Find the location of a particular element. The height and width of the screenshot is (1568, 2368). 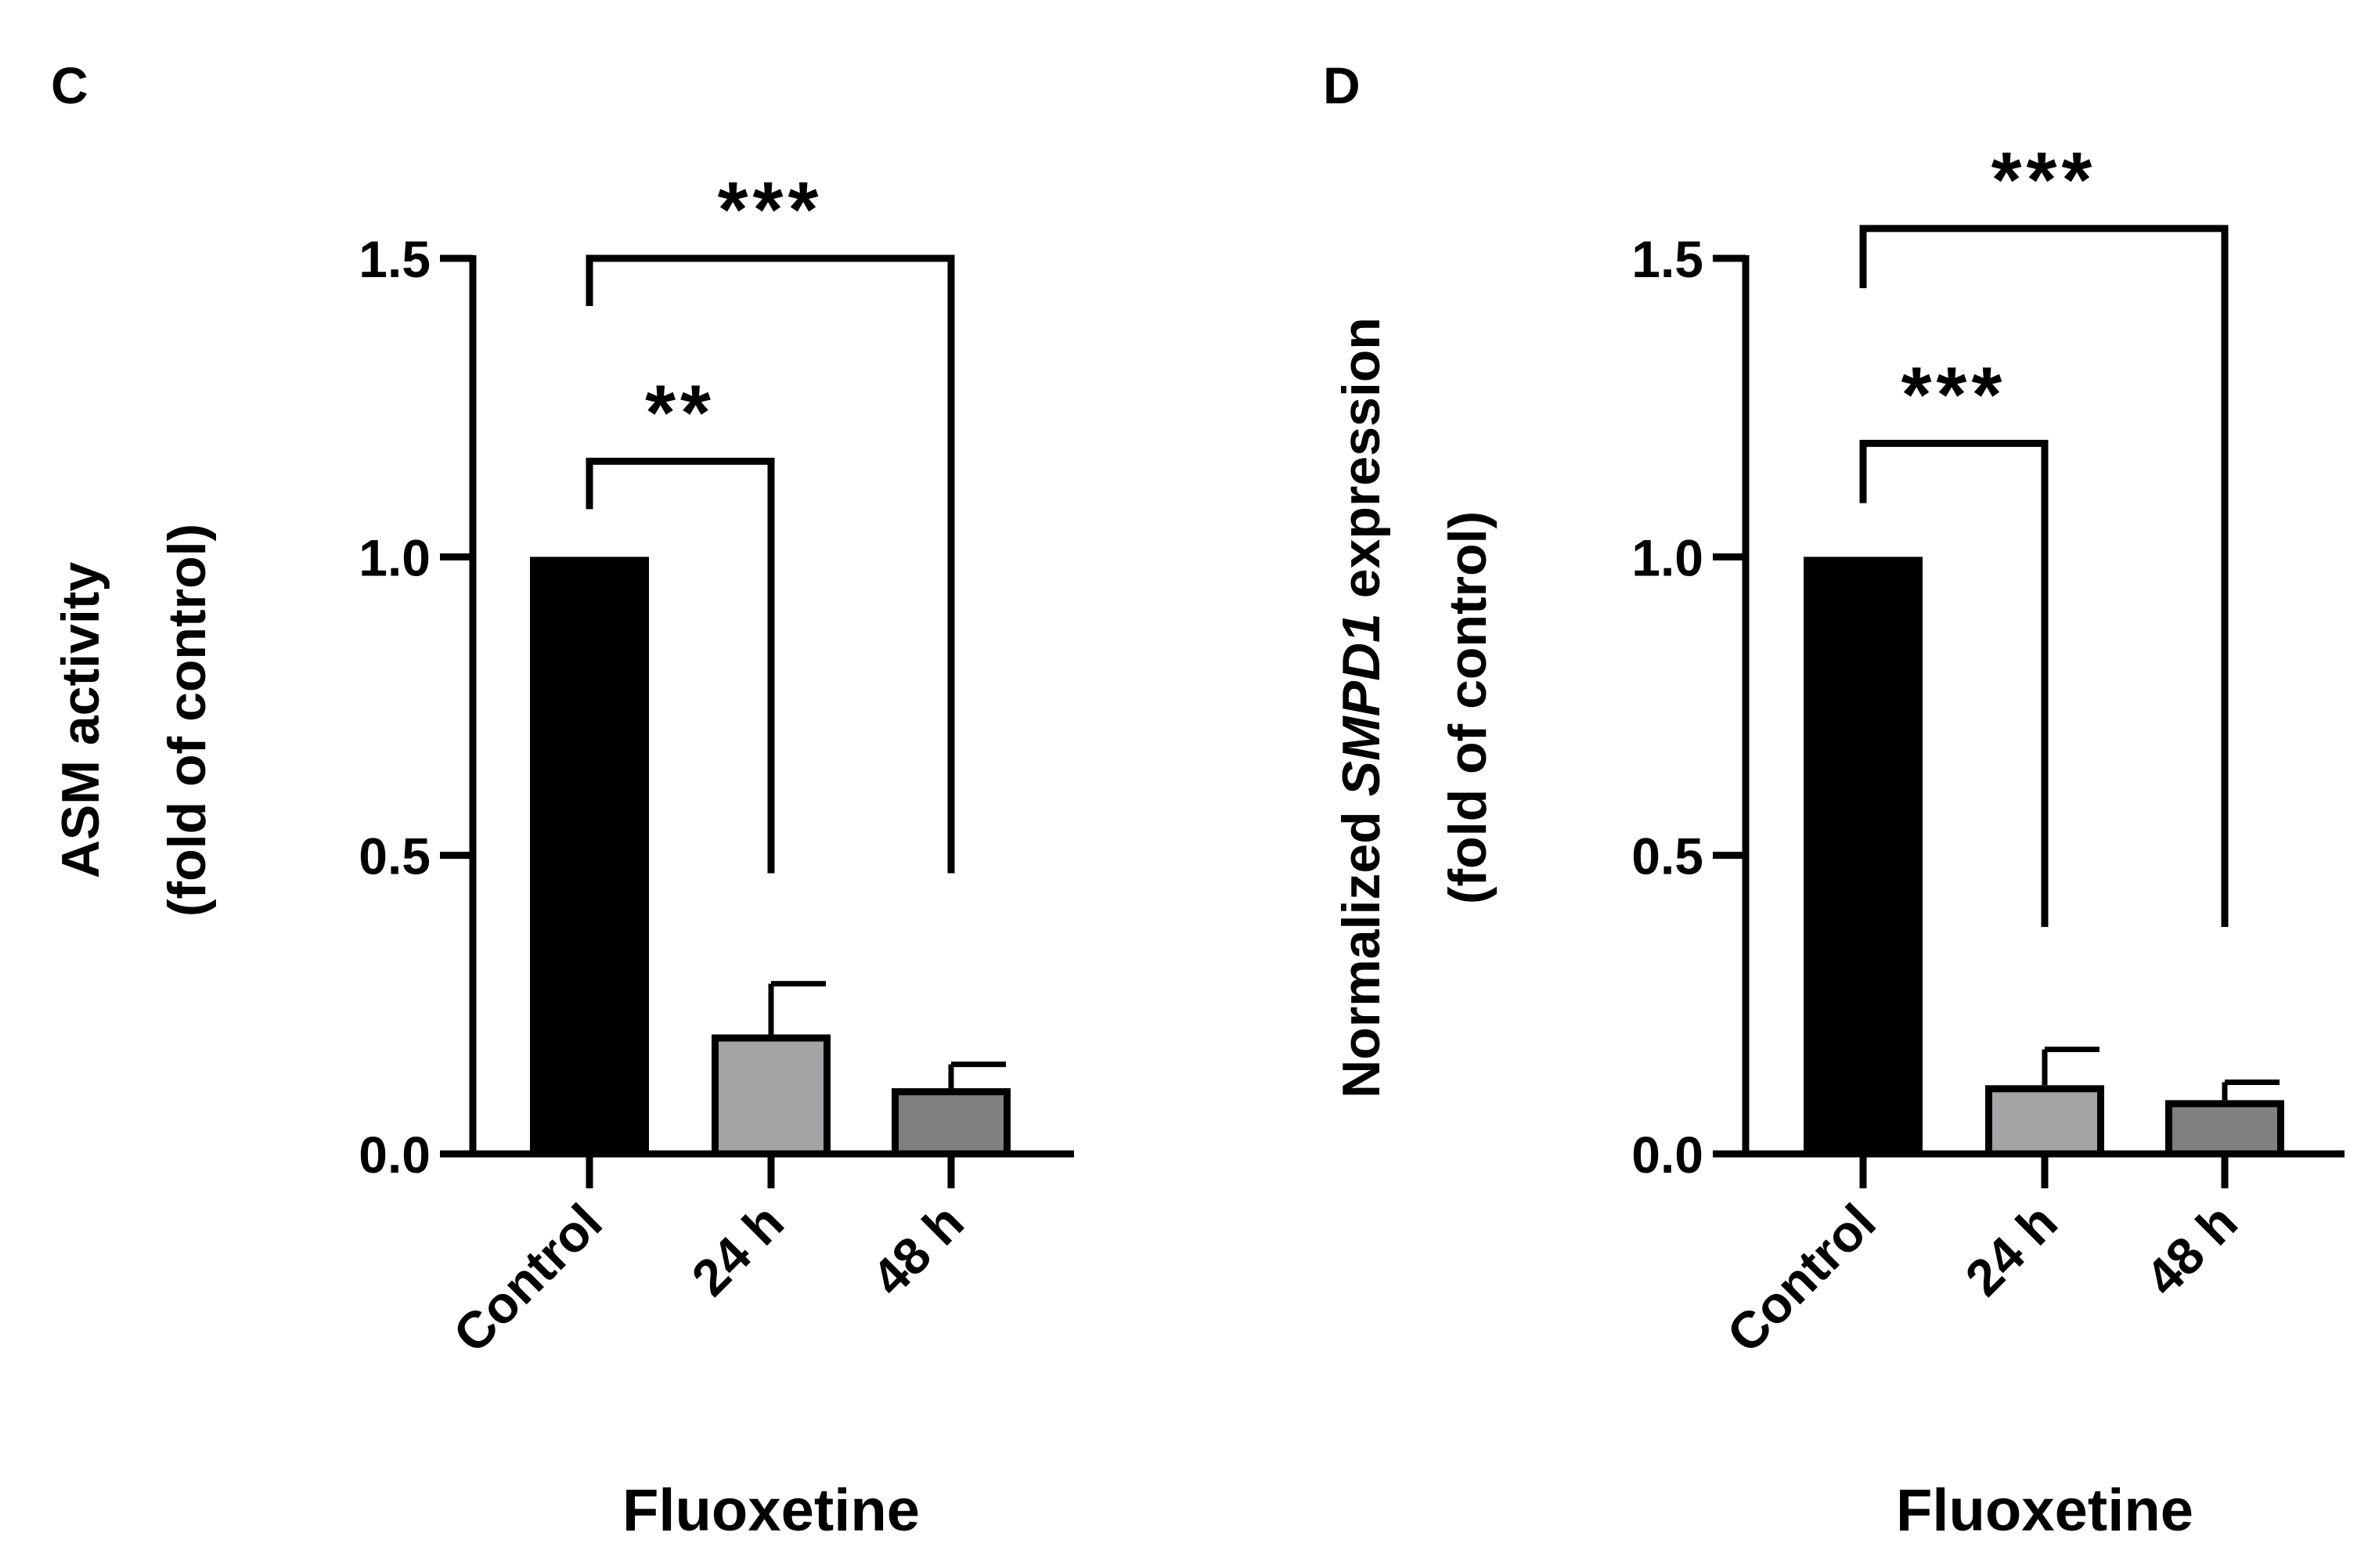

y-axis-label-line1: Normalized SMPD1 expression is located at coordinates (1361, 707).